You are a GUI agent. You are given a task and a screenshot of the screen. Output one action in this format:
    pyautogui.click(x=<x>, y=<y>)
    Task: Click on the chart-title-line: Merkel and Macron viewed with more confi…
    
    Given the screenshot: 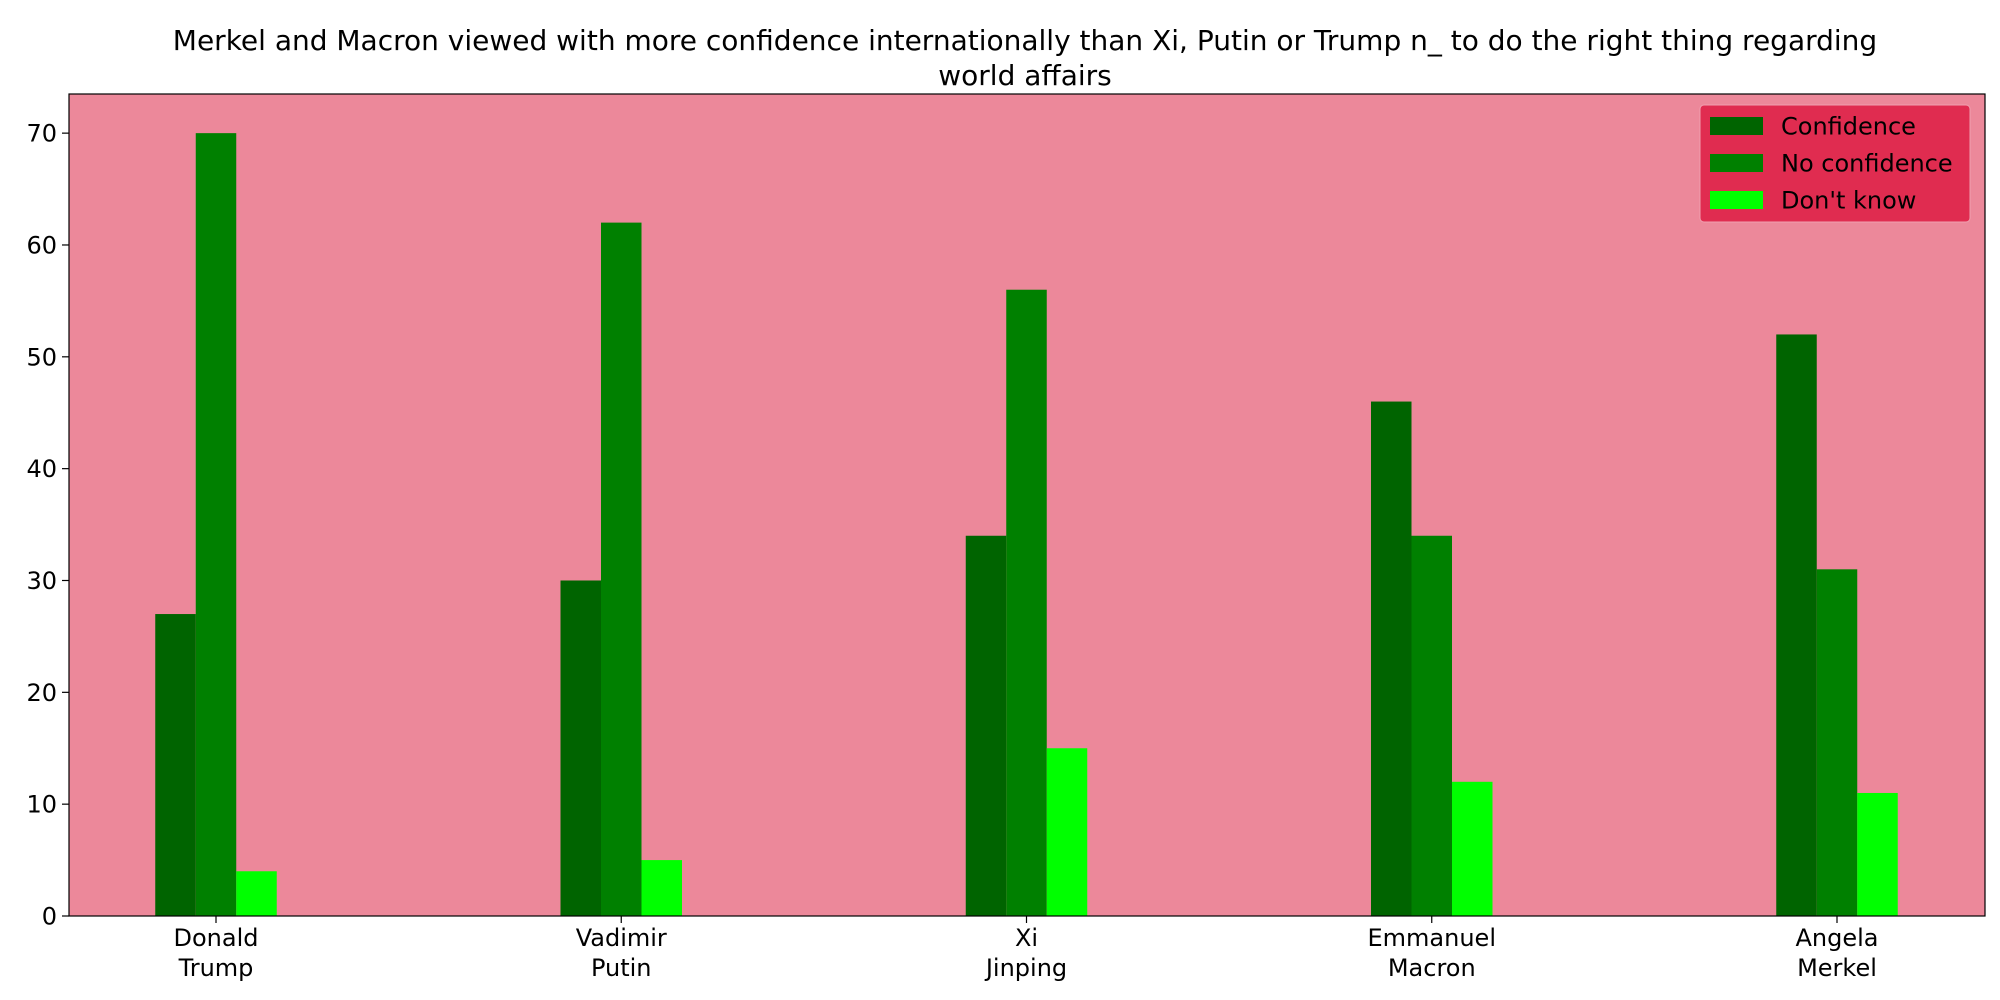 What is the action you would take?
    pyautogui.click(x=1025, y=40)
    